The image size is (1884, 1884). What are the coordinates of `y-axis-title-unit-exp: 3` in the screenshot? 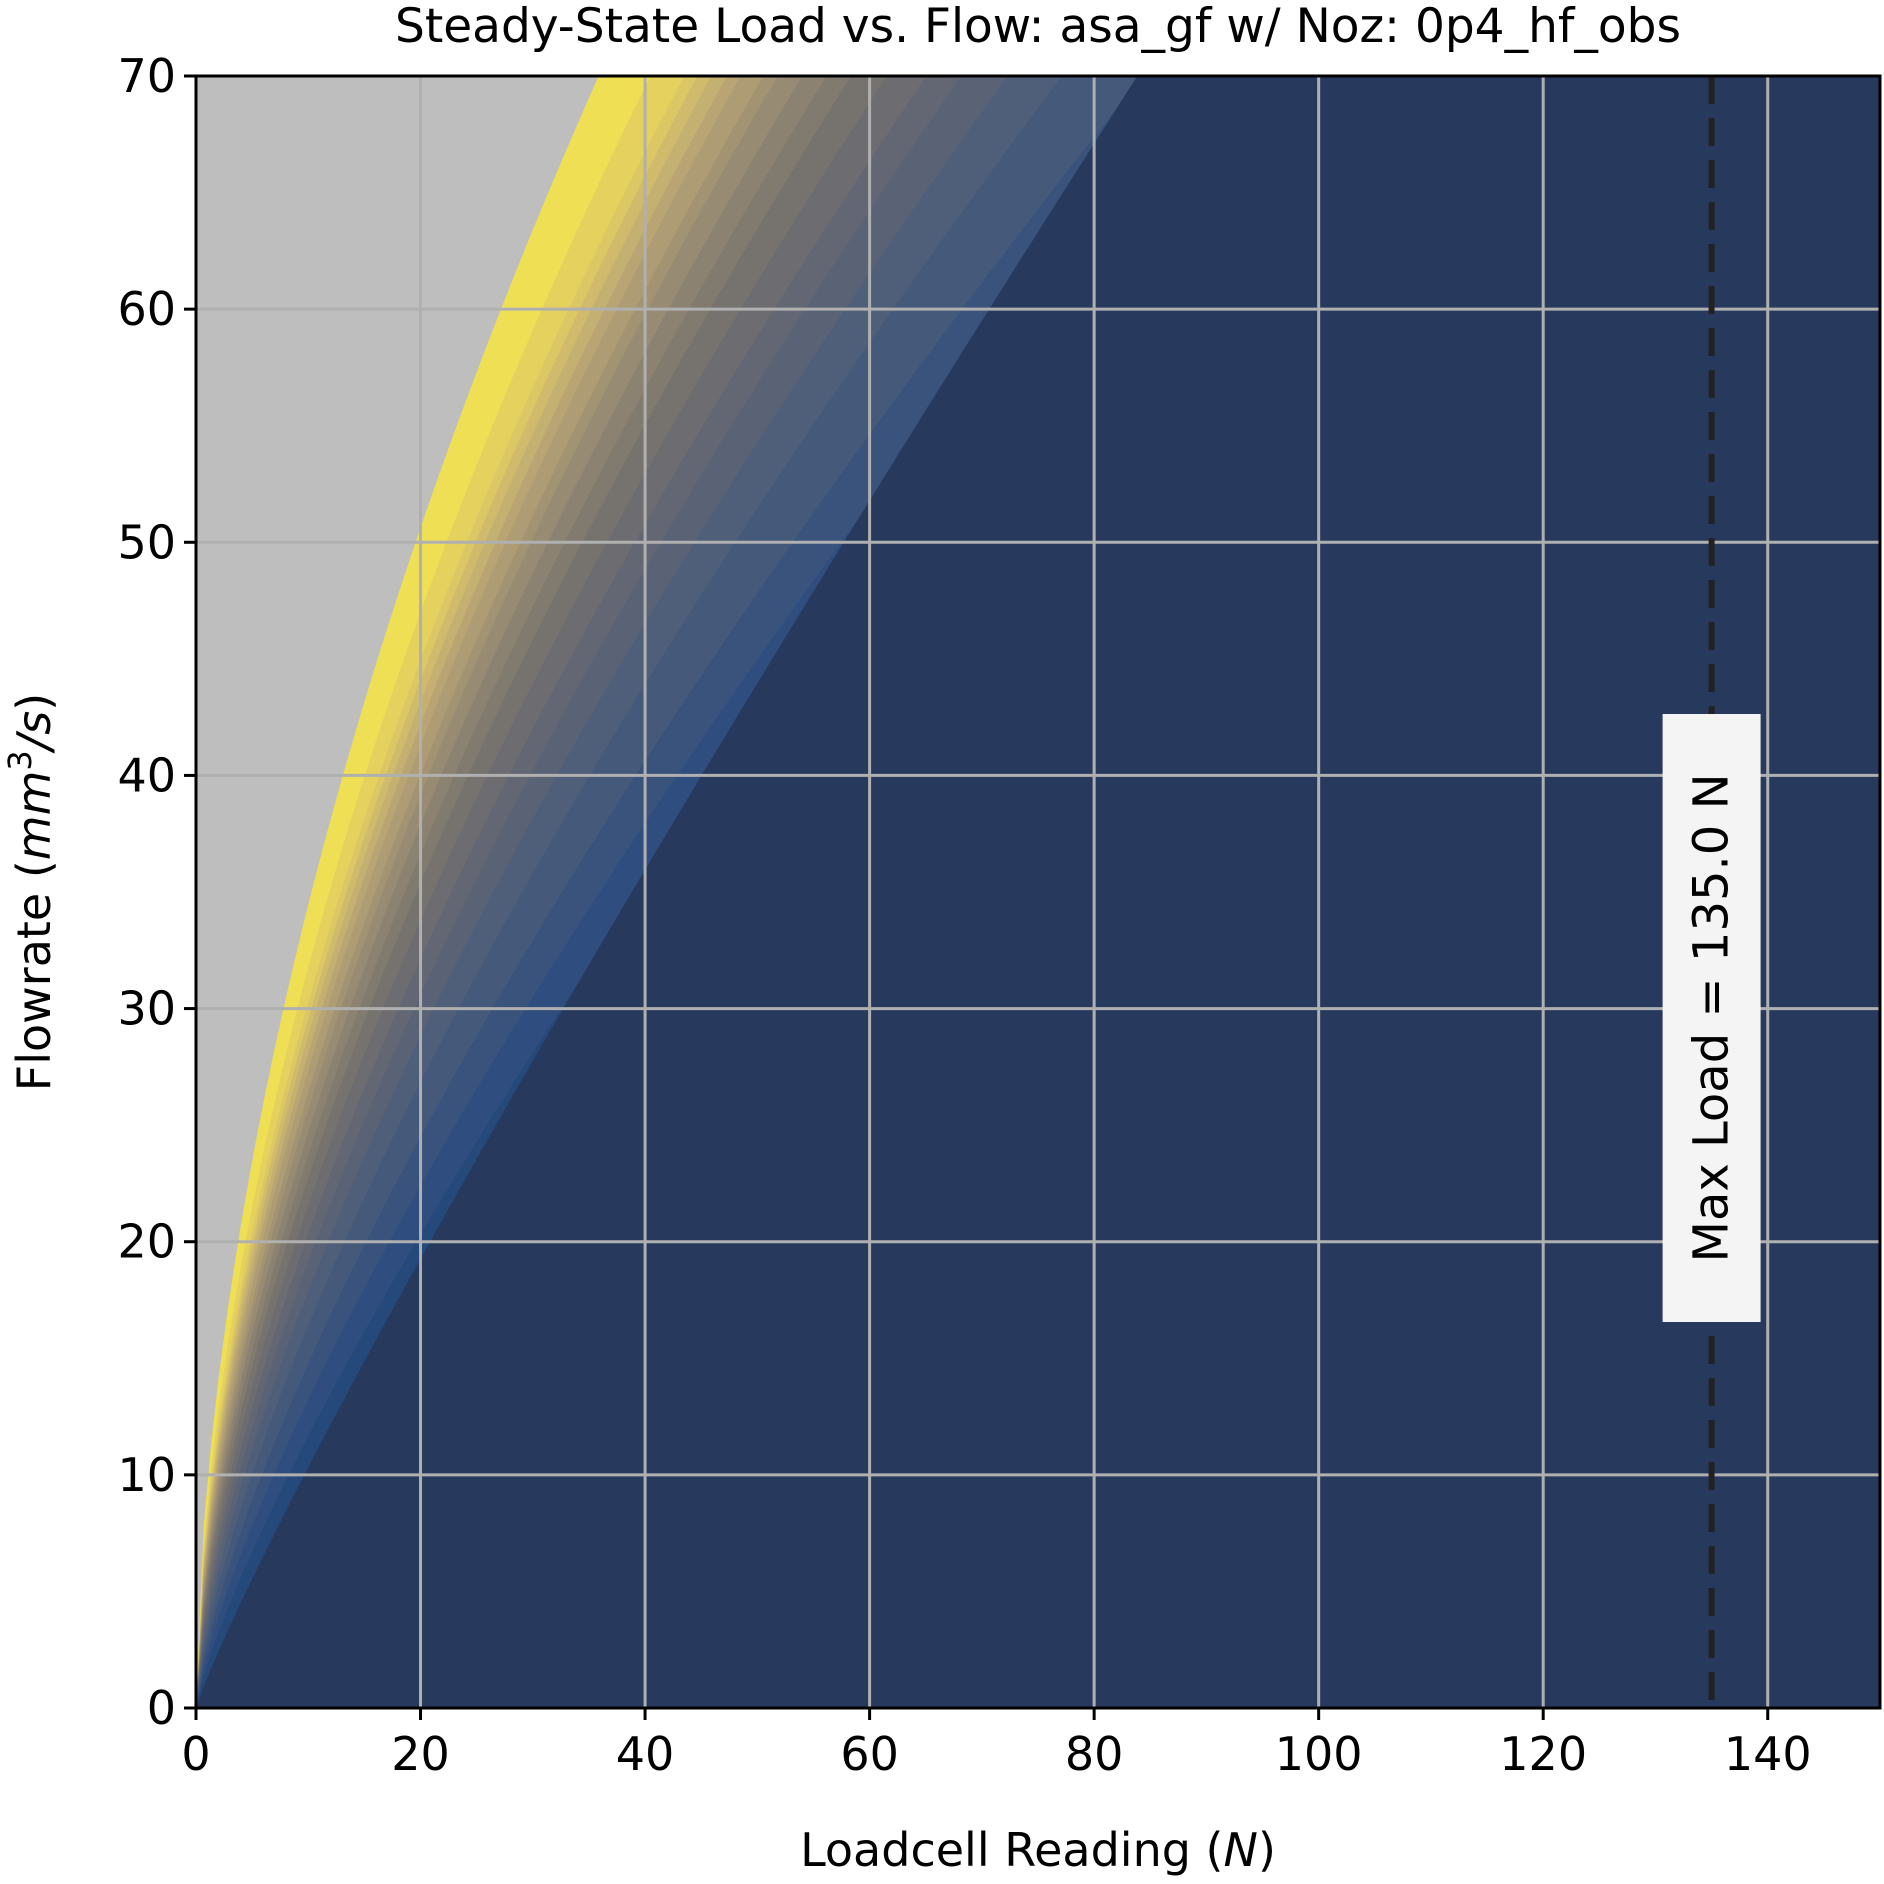 It's located at (20, 760).